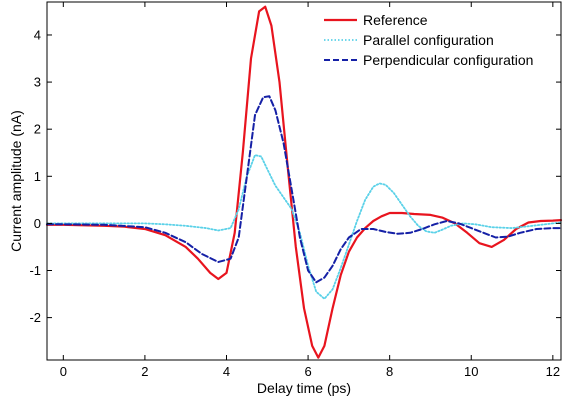 This screenshot has height=402, width=563. I want to click on y-tick-labels: -2 -1 0 1 2 3 4, so click(35, 176).